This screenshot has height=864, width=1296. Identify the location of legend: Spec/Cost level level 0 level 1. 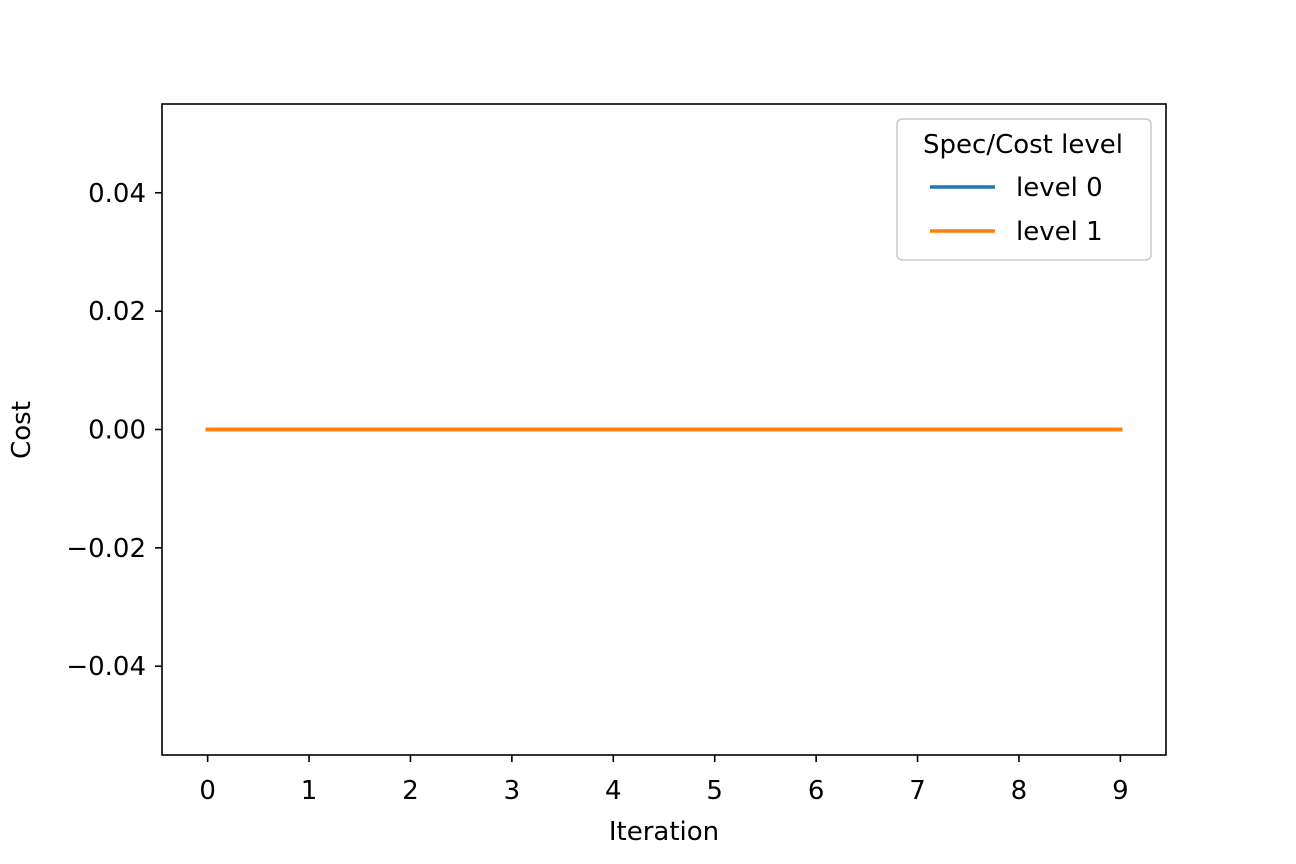
(1024, 189).